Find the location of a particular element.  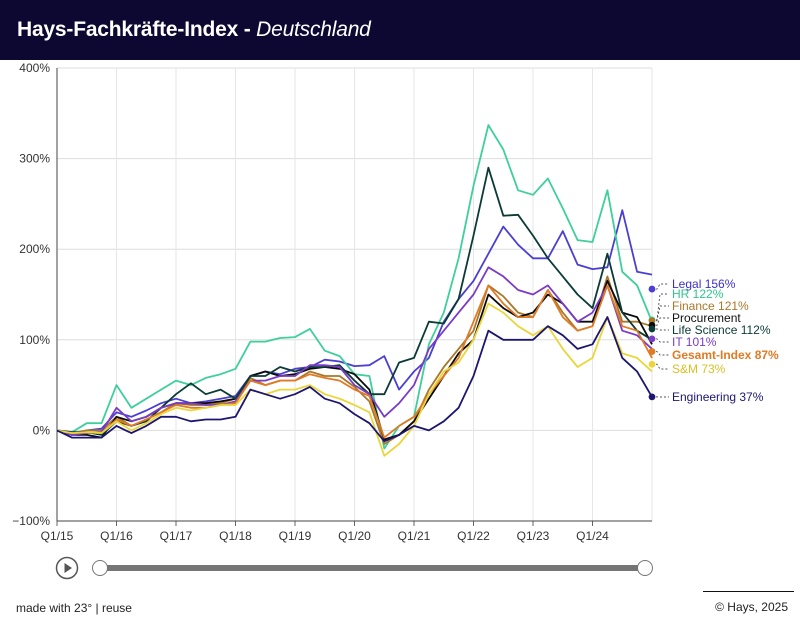

y-tick-label: −100% is located at coordinates (31, 521).